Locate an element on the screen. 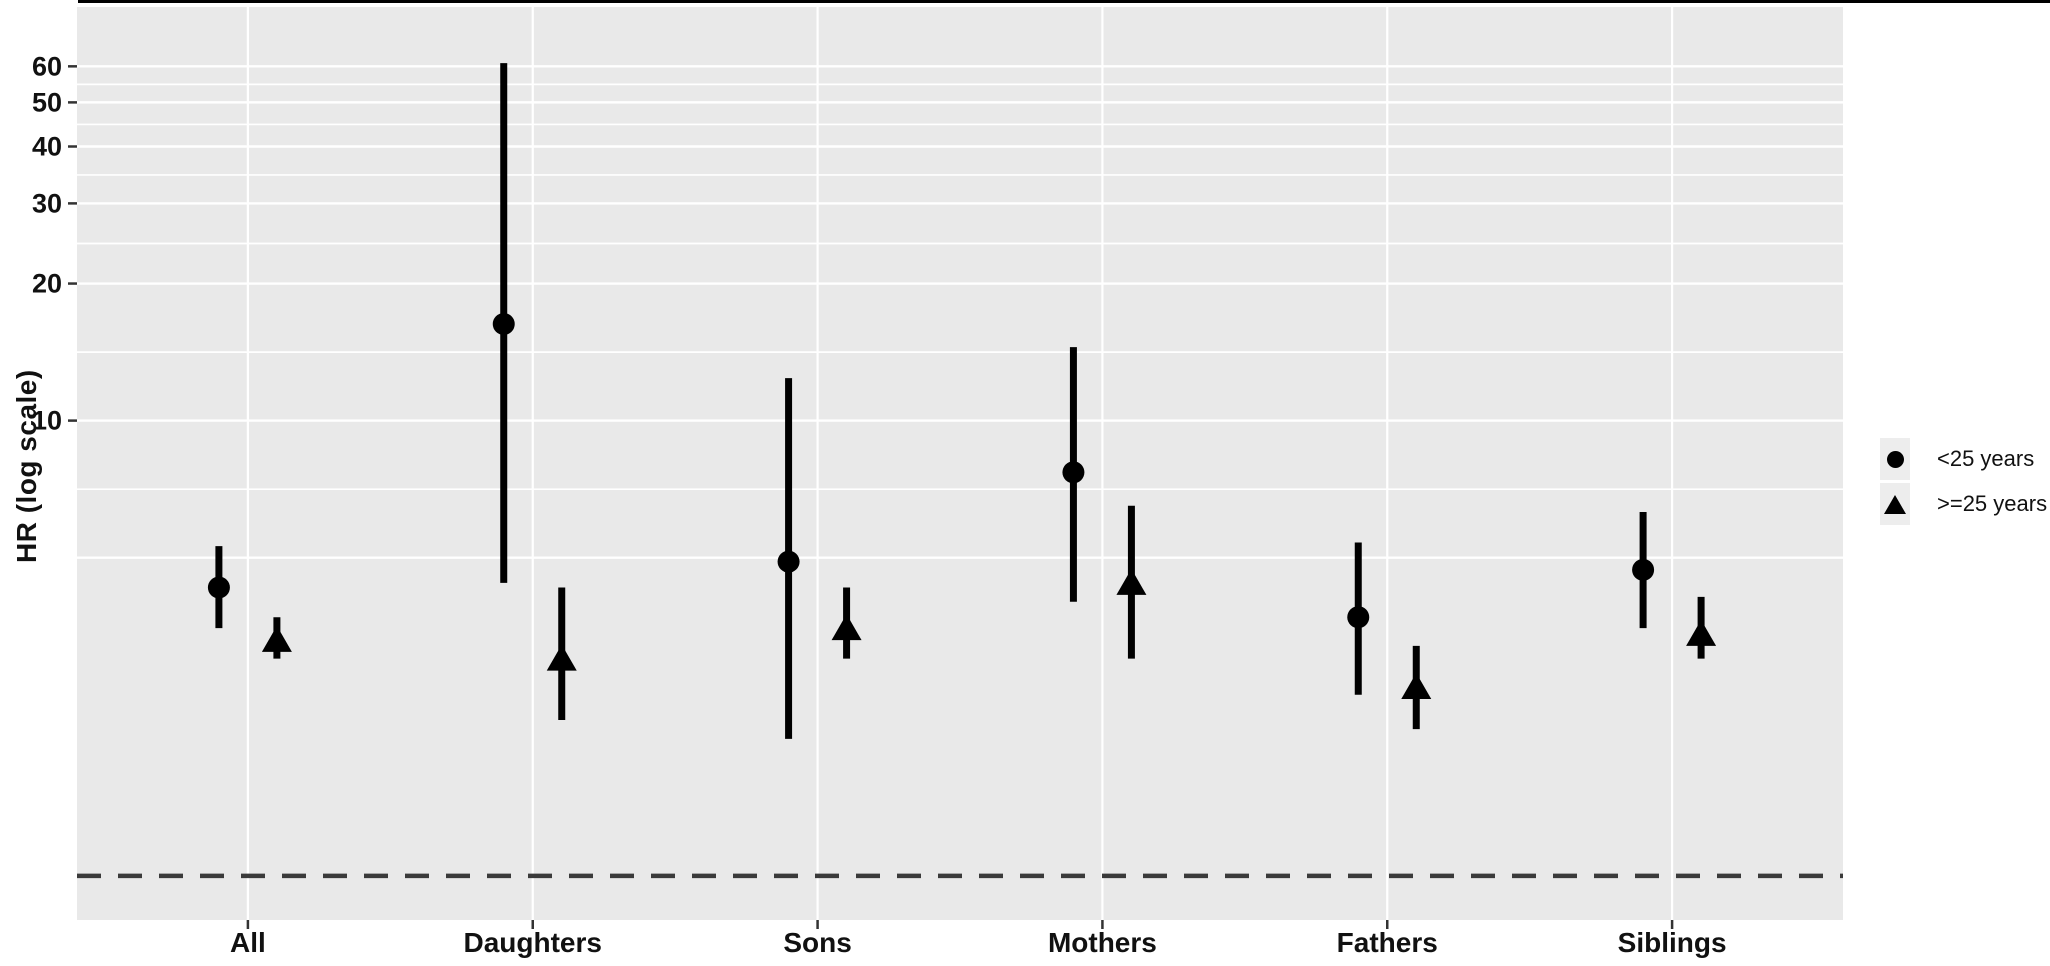  legend-key-circle is located at coordinates (1895, 459).